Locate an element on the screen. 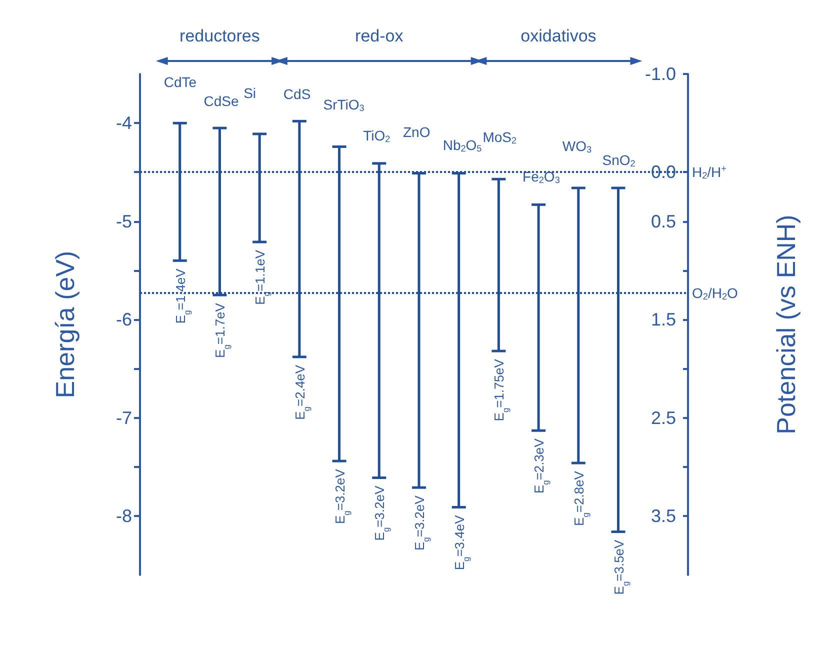  y-tick-label: -6 is located at coordinates (124, 320).